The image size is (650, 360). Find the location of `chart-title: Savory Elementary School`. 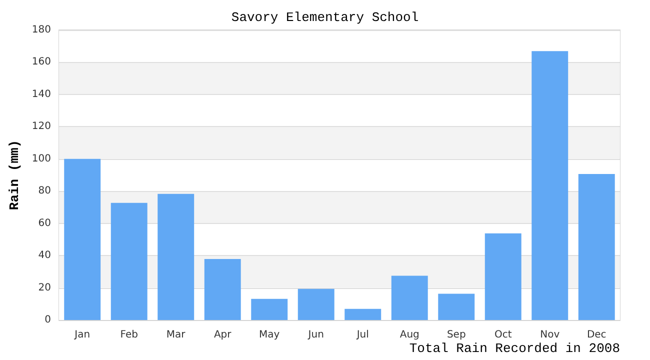

chart-title: Savory Elementary School is located at coordinates (325, 17).